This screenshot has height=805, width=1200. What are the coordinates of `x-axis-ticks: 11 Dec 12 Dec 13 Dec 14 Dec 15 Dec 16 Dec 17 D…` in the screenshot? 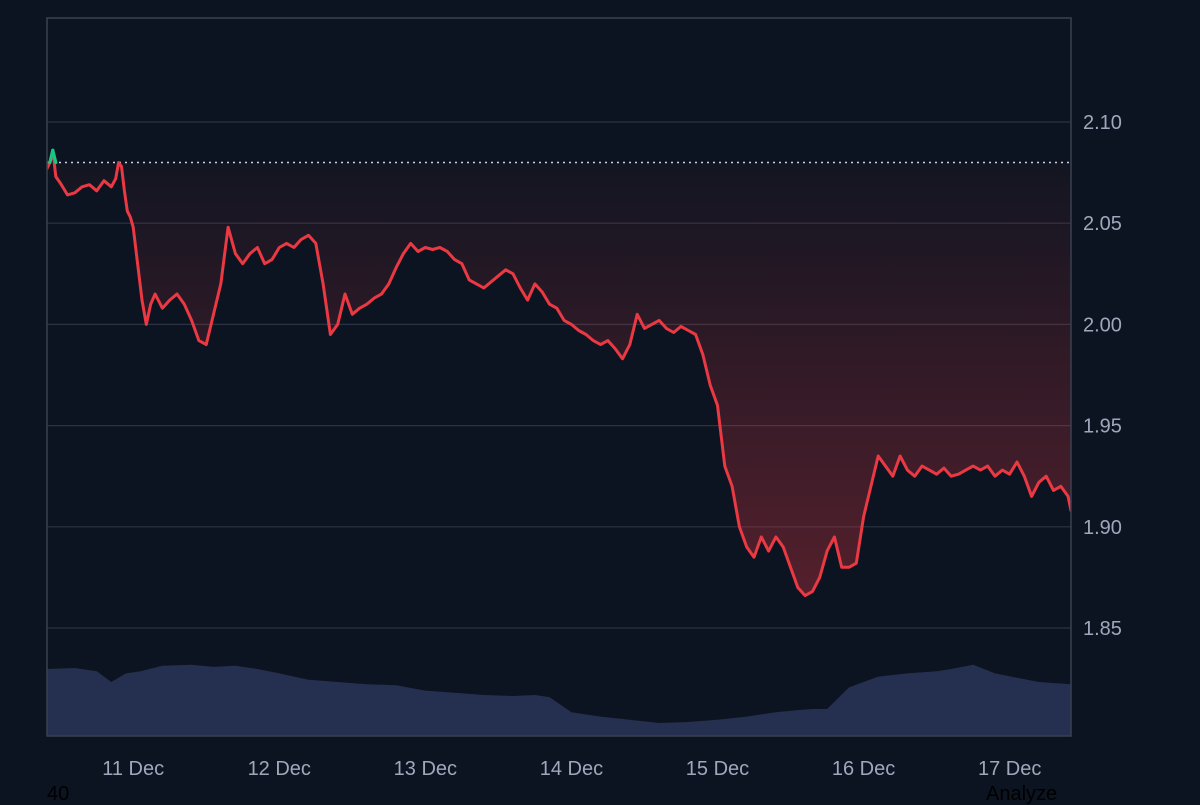 It's located at (571, 769).